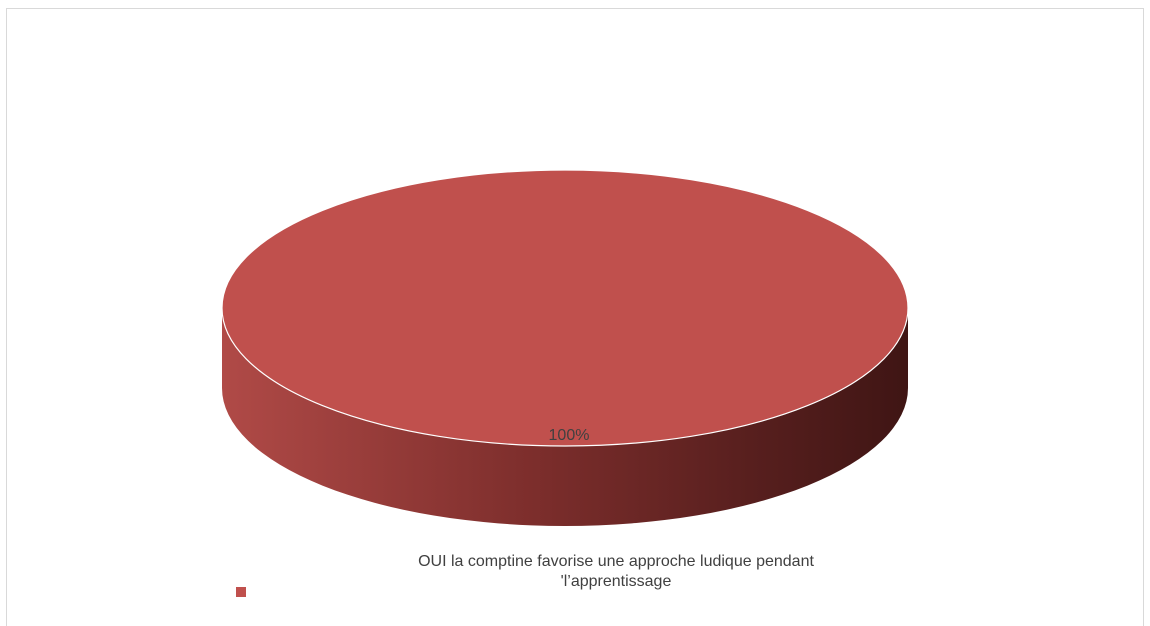  I want to click on data-label: 100%, so click(569, 435).